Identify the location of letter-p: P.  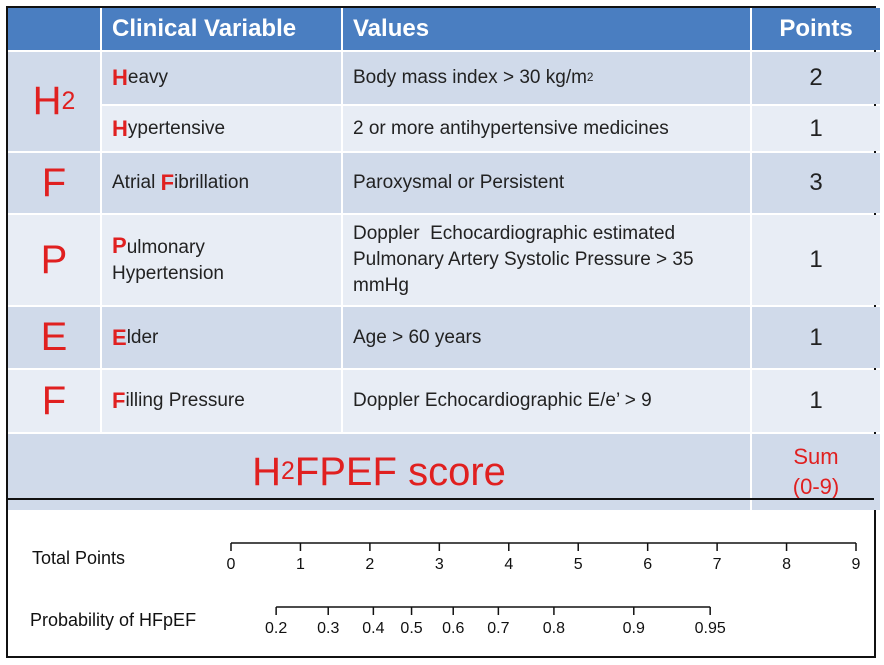
(54, 260).